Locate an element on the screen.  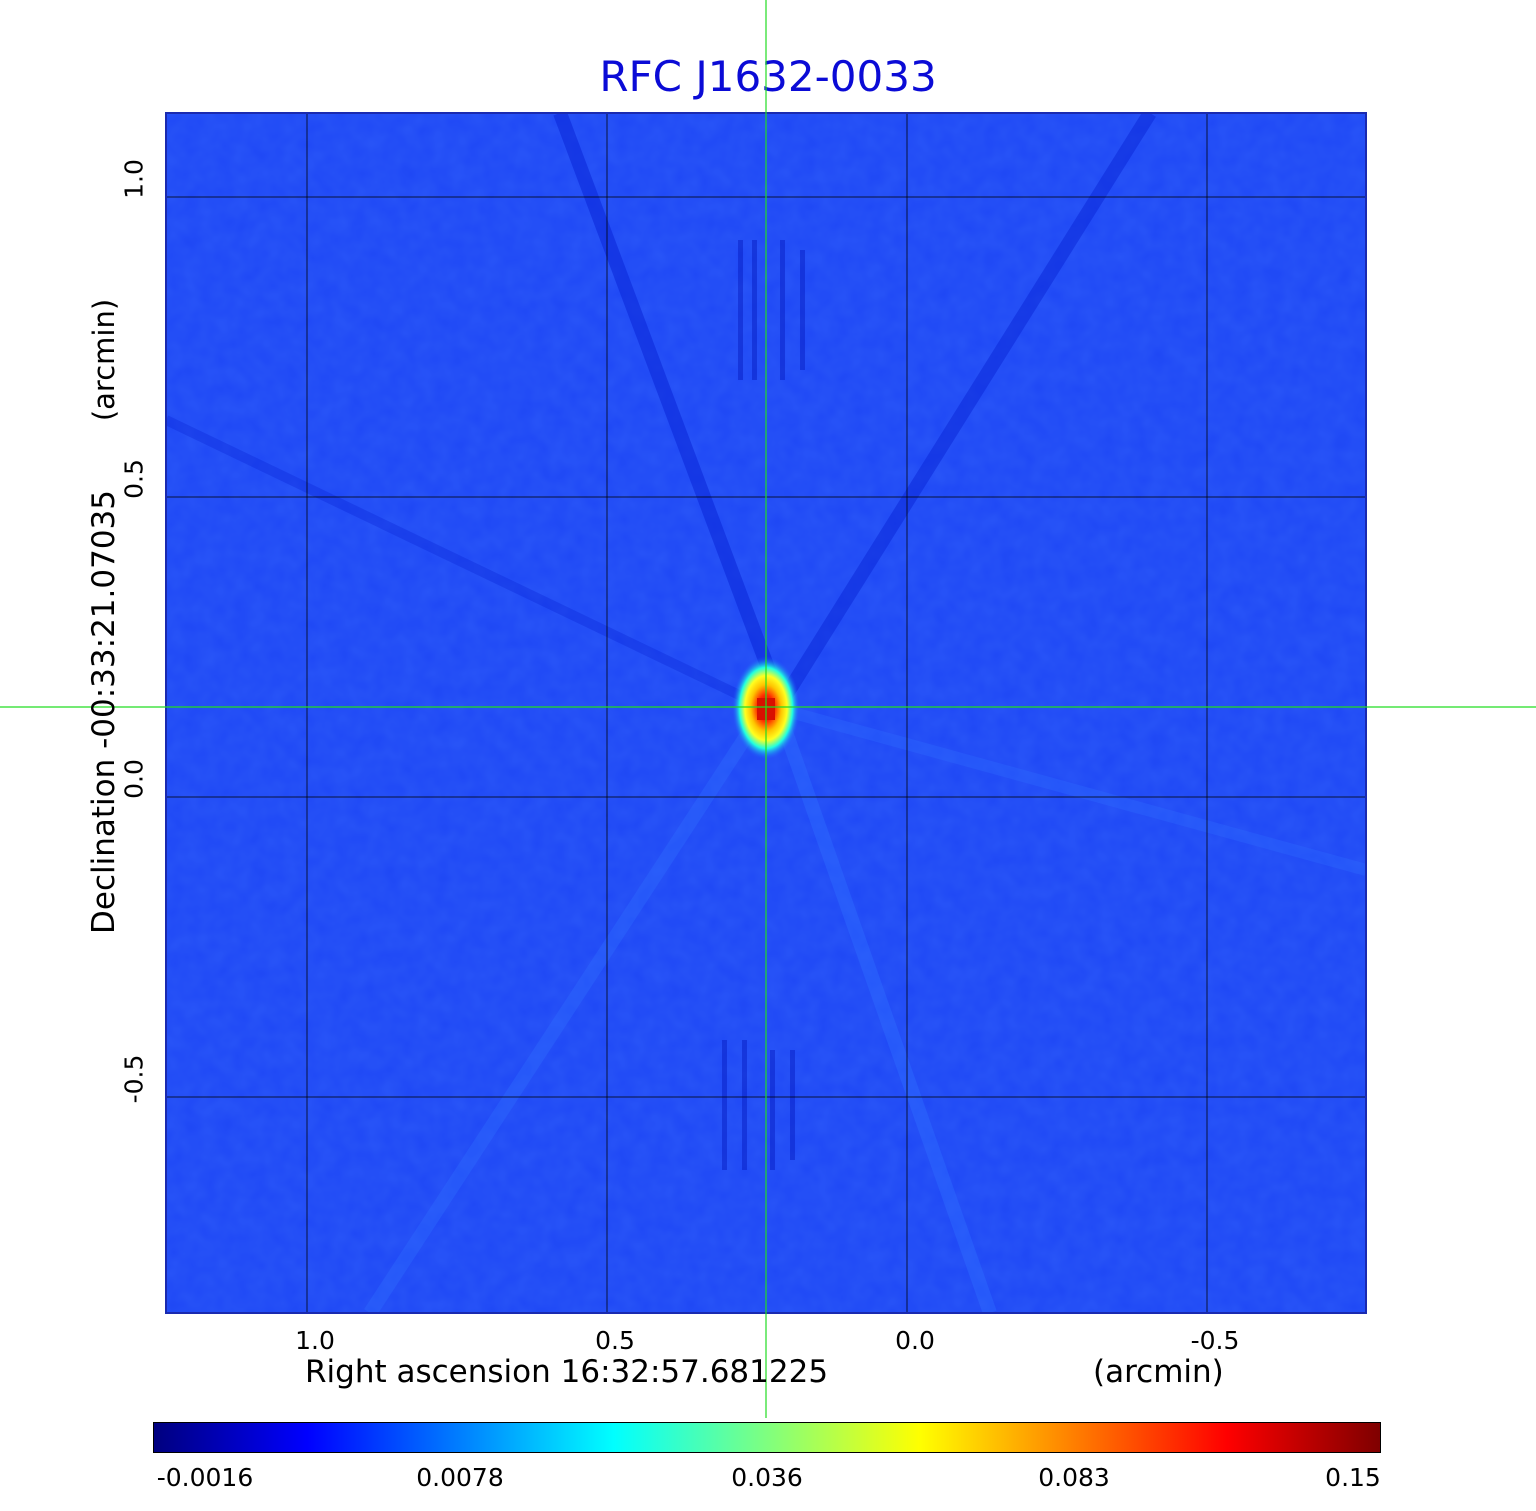
x-axis-unit: (arcmin) is located at coordinates (1158, 1372).